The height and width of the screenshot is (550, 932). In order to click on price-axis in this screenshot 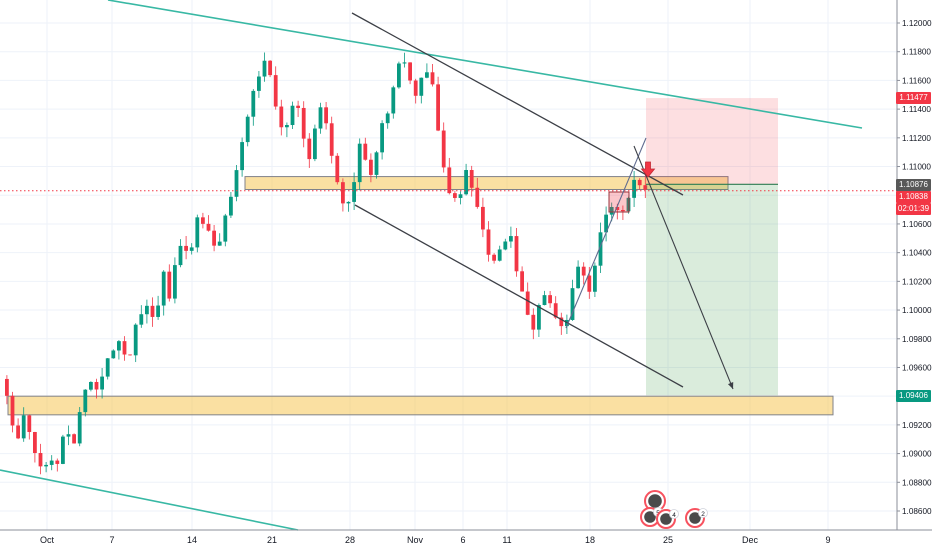, I will do `click(914, 265)`.